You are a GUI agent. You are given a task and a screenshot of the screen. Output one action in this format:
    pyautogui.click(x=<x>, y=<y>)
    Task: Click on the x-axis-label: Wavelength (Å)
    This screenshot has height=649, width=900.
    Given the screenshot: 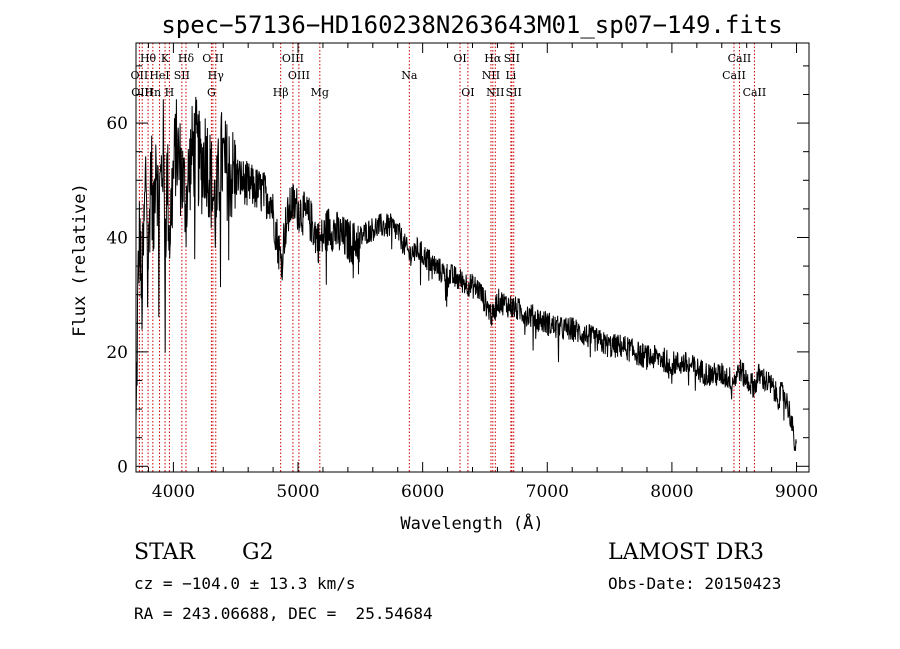 What is the action you would take?
    pyautogui.click(x=471, y=523)
    